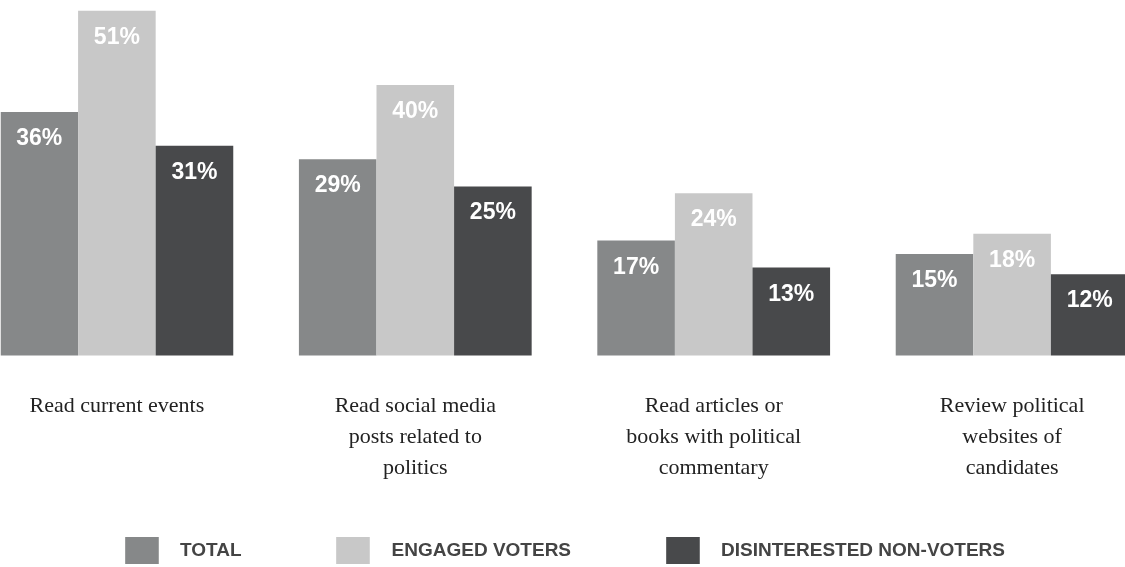 This screenshot has width=1125, height=567. Describe the element at coordinates (1012, 435) in the screenshot. I see `x-tick-label: Review political websites of candidates` at that location.